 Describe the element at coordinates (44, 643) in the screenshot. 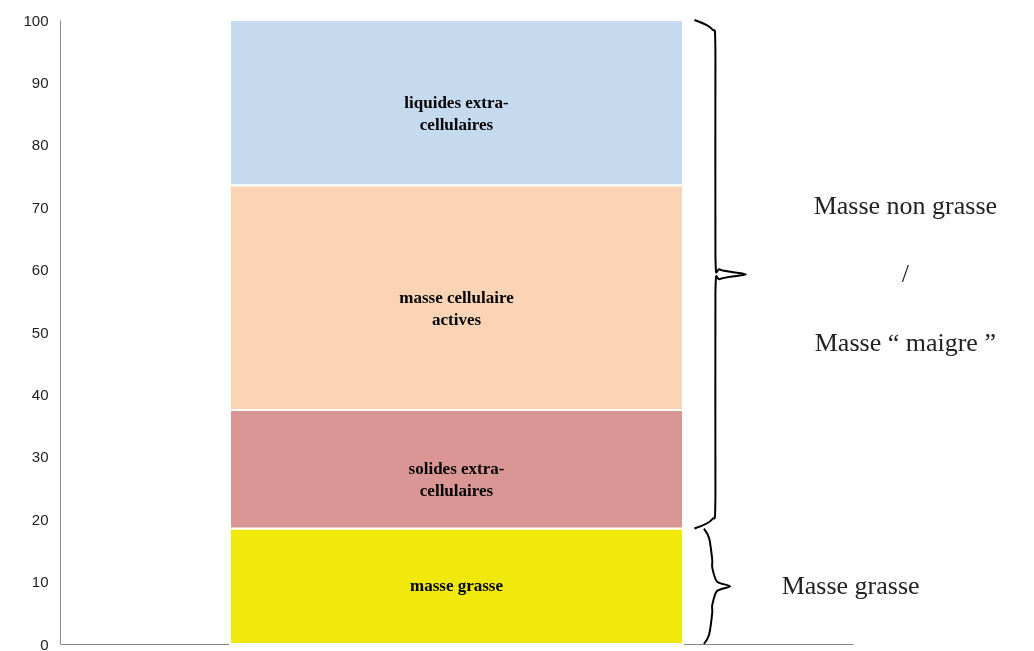

I see `y-tick-label: 0` at that location.